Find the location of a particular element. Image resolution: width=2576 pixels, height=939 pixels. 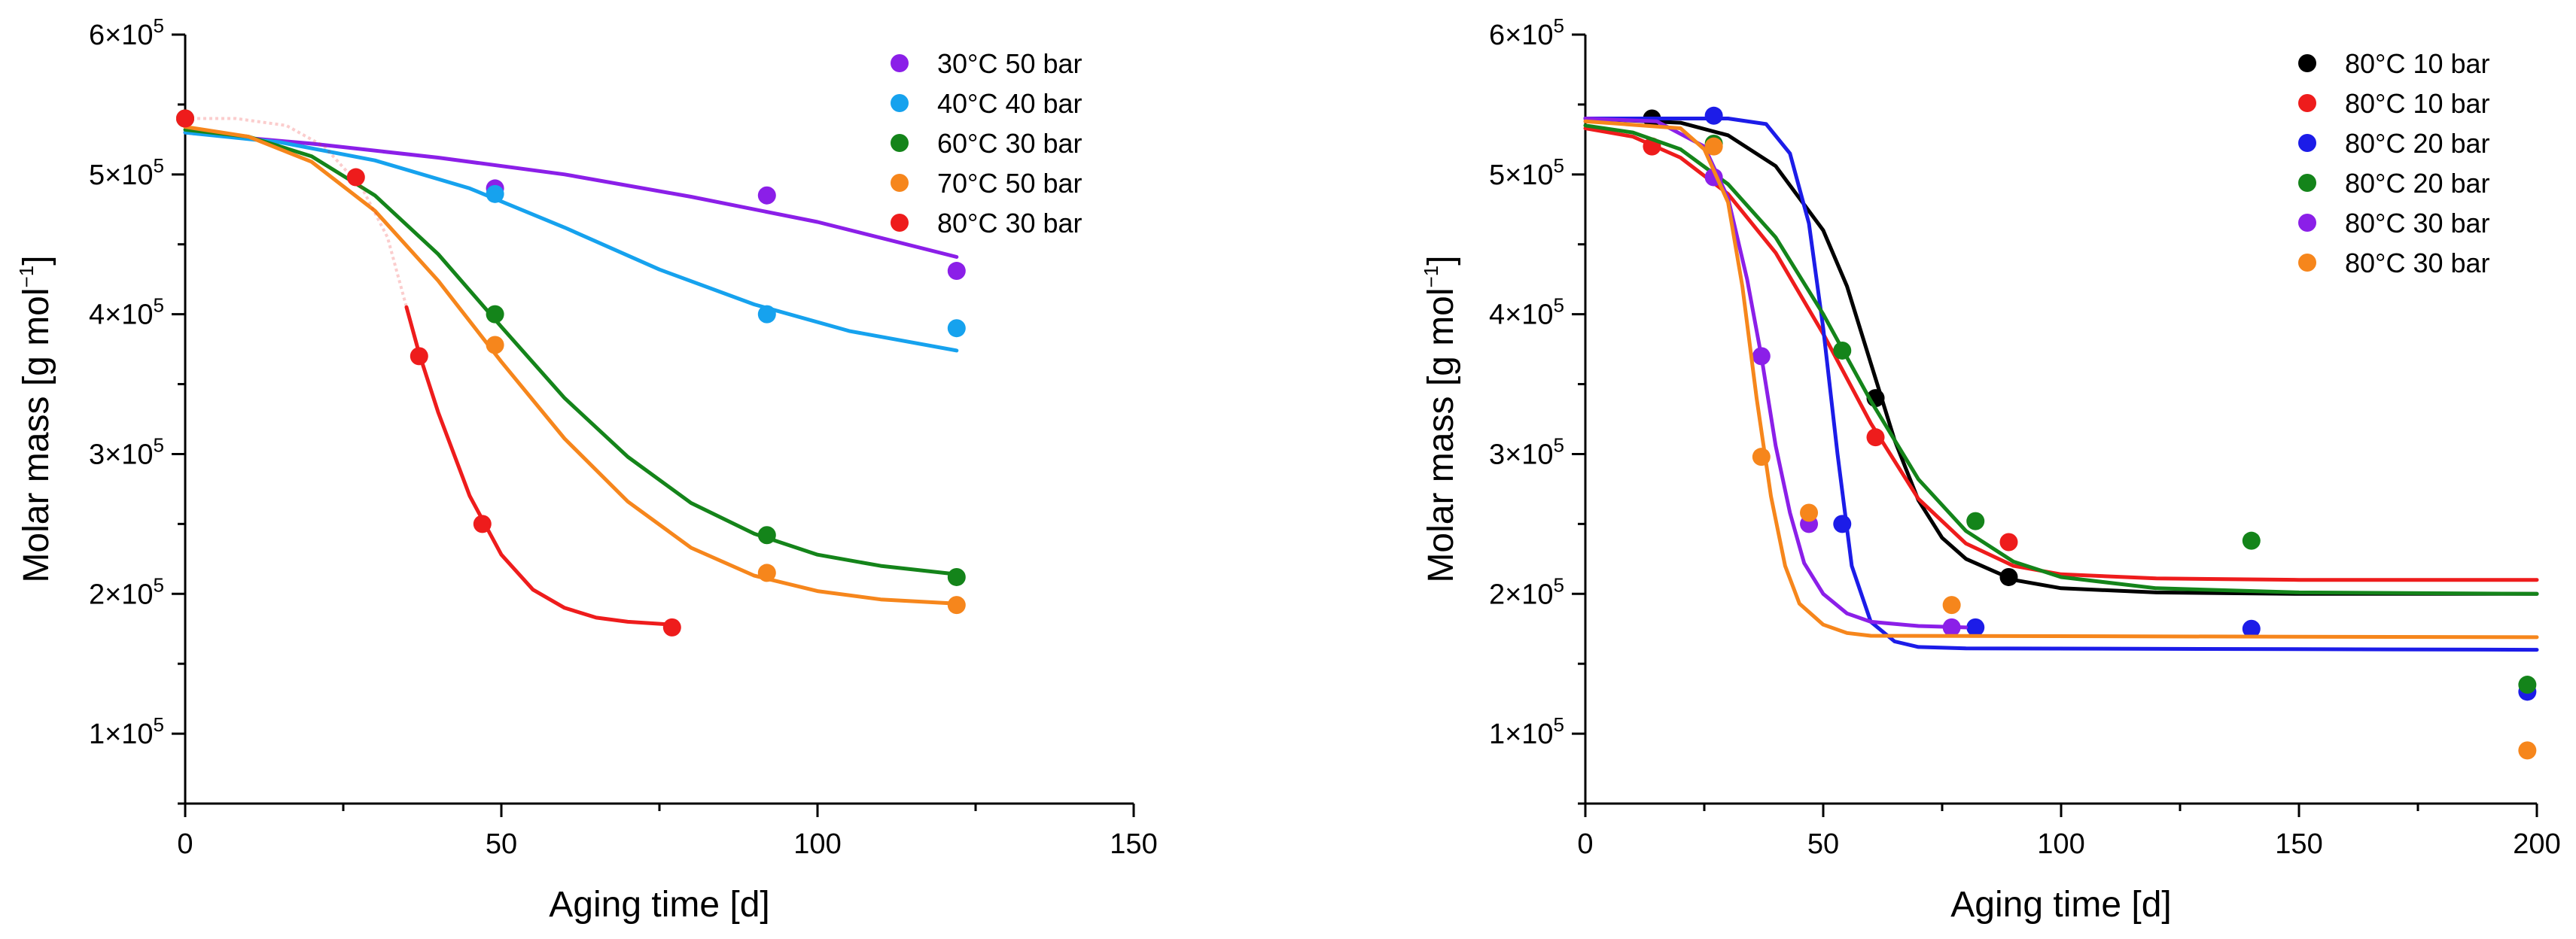

y-tick-label: 4×10⁵ is located at coordinates (127, 312).